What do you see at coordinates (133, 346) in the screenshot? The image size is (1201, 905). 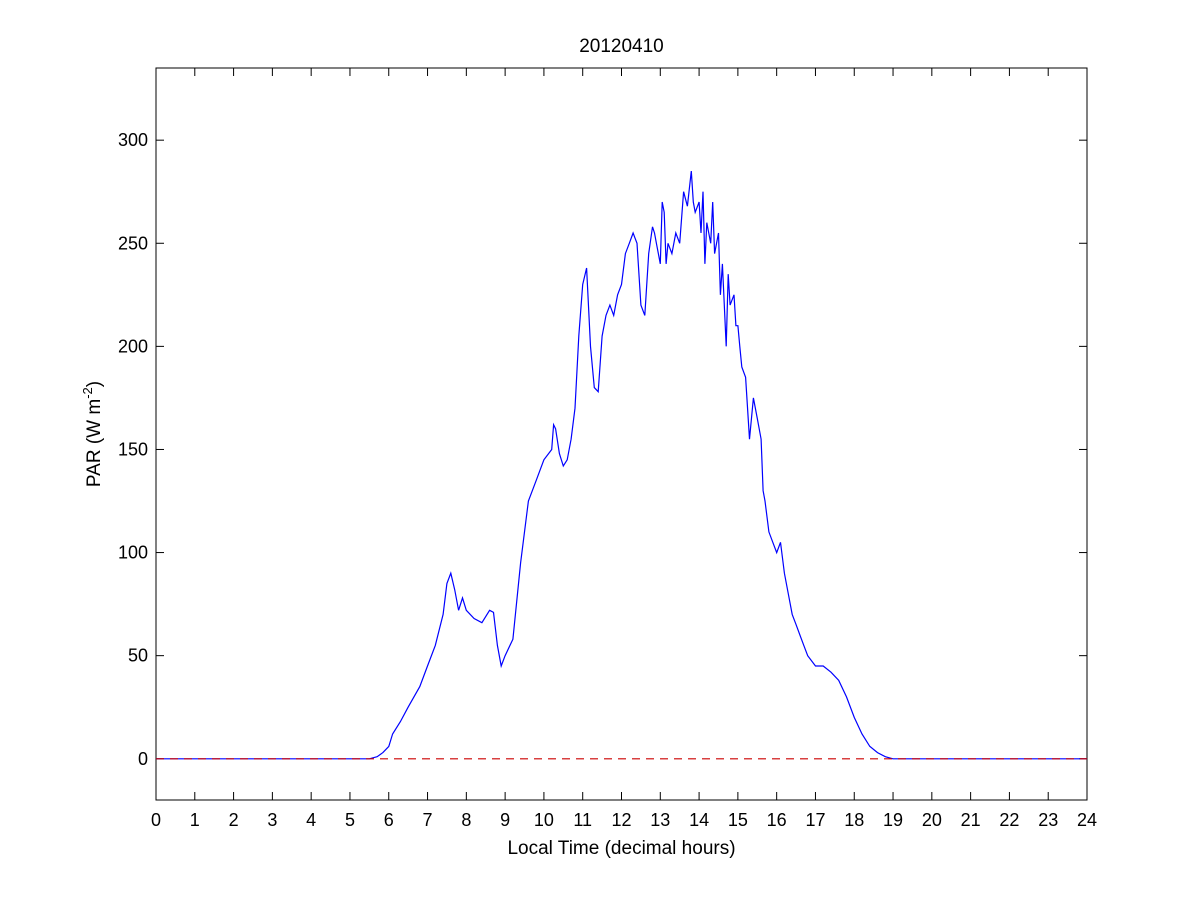 I see `y-tick-label: 200` at bounding box center [133, 346].